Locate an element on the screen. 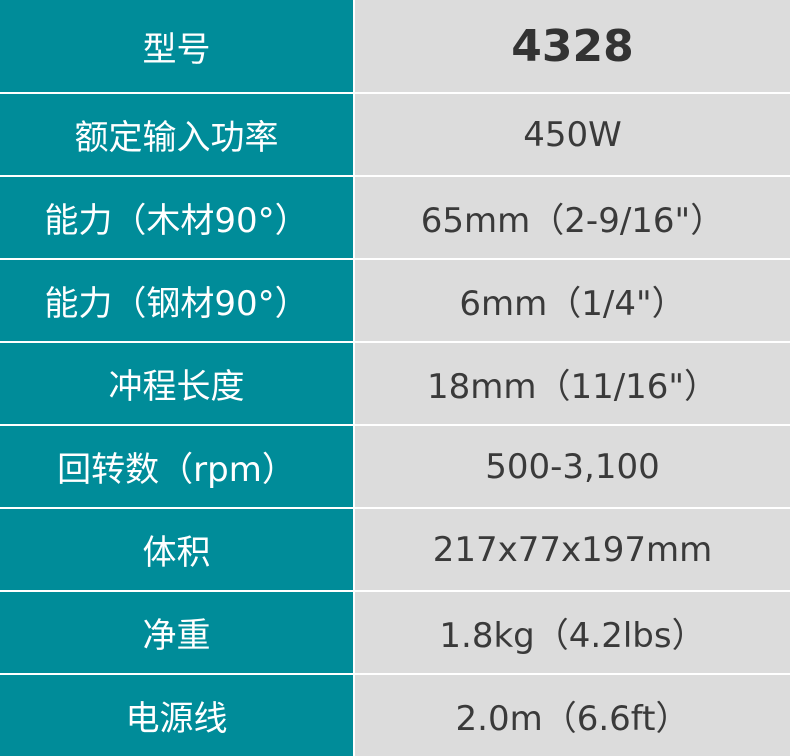 The image size is (790, 756). spec-label-steel-capacity: 能力（钢材90°） is located at coordinates (176, 300).